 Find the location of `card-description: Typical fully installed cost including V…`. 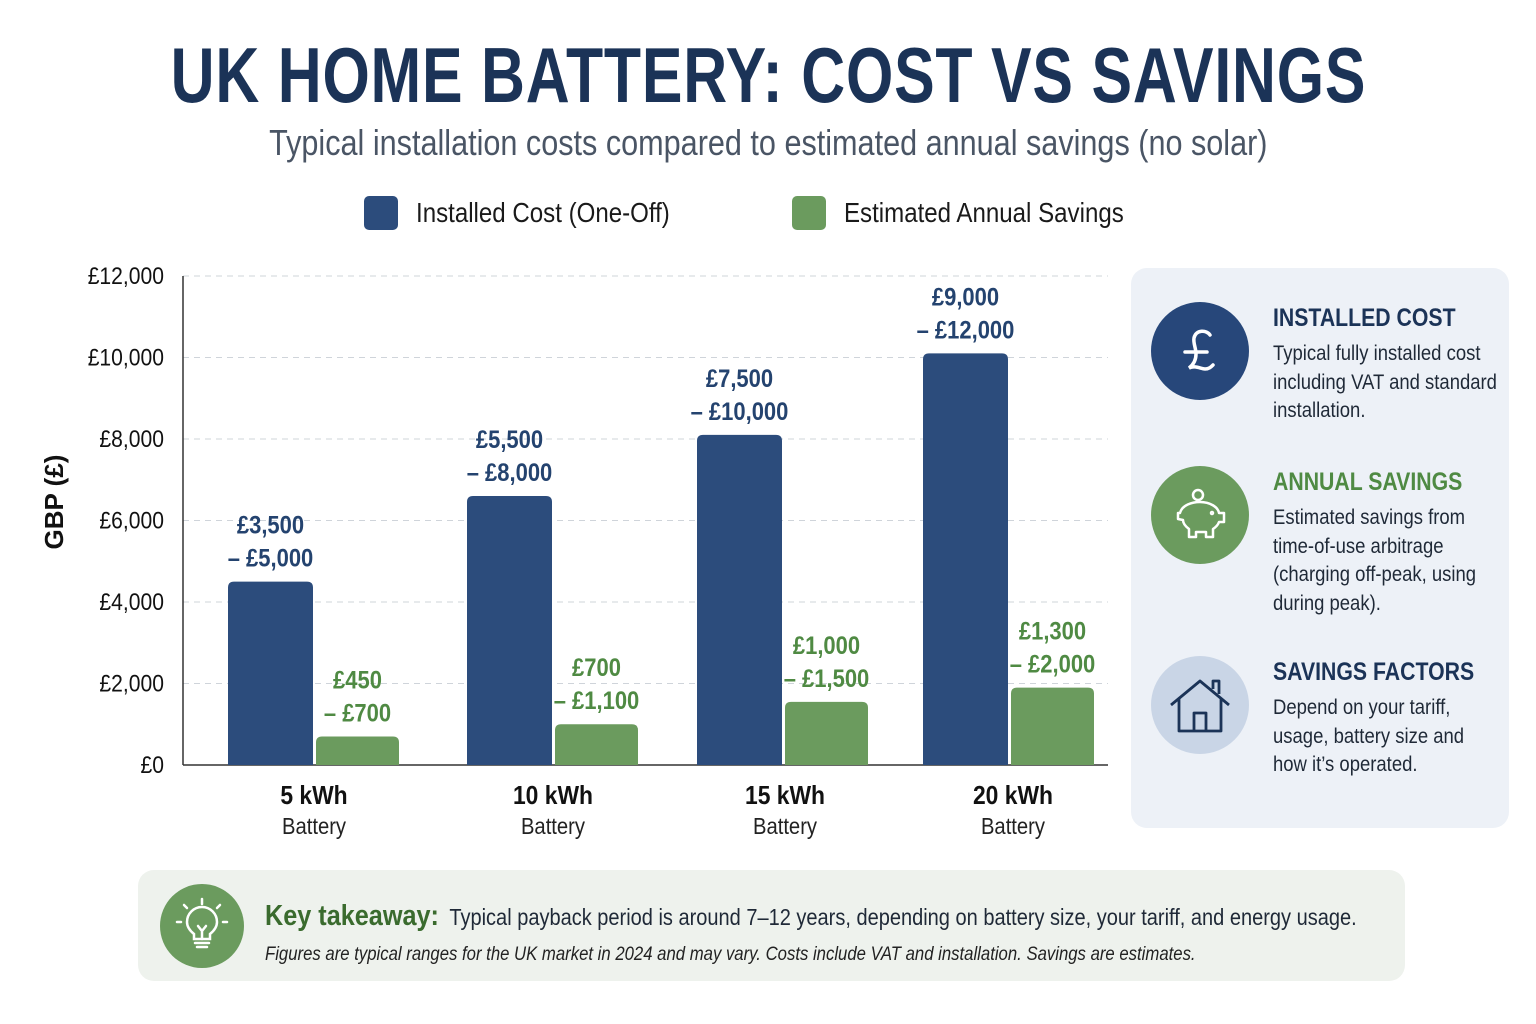

card-description: Typical fully installed cost including V… is located at coordinates (1385, 382).